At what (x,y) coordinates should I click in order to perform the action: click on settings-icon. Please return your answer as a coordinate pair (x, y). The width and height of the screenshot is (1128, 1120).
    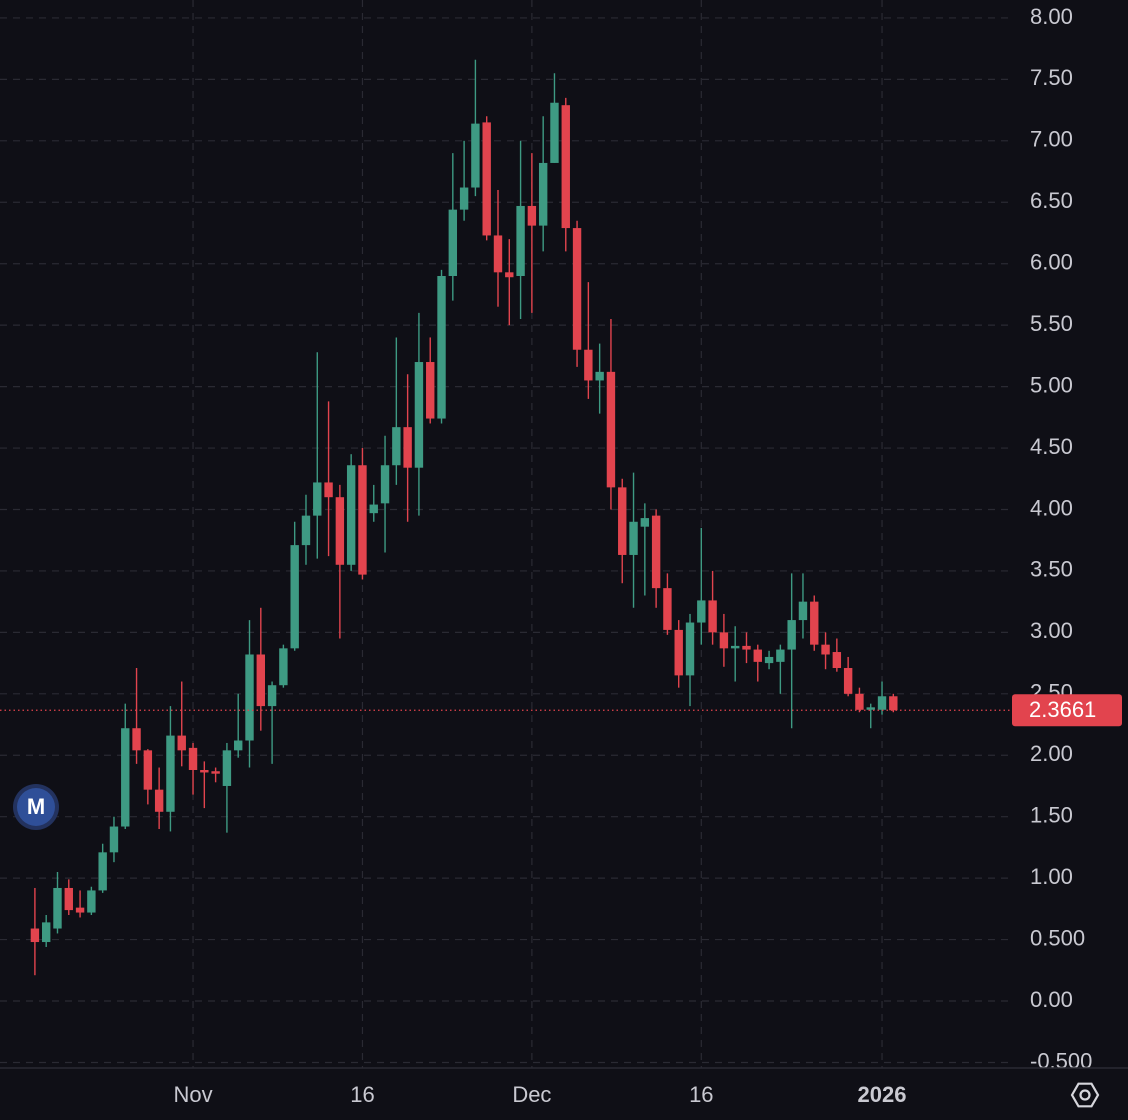
    Looking at the image, I should click on (1085, 1095).